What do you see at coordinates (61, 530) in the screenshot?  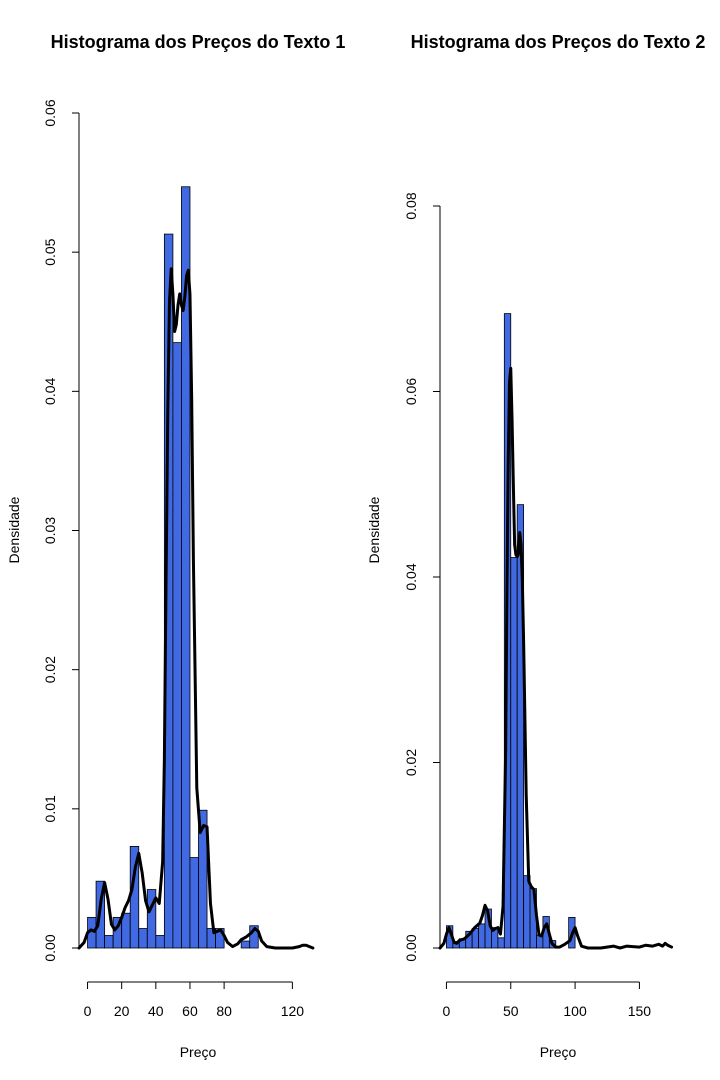 I see `y-axis: 0.00 0.01 0.02 0.03 0.04 0.05 0.06` at bounding box center [61, 530].